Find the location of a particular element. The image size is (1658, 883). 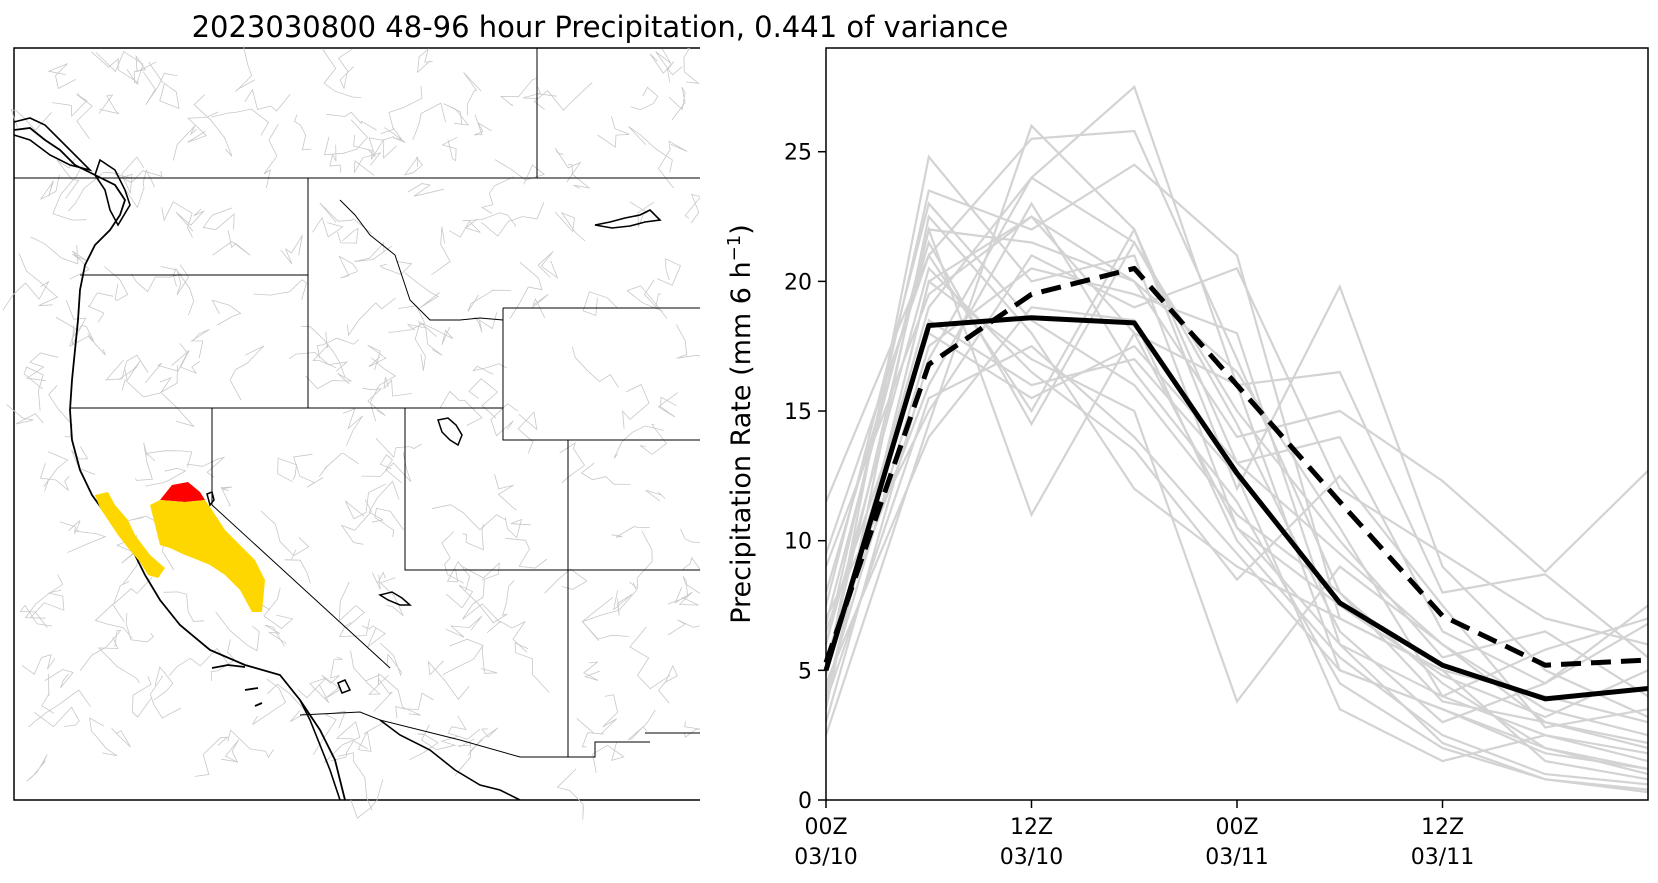

highlight-region-red is located at coordinates (182, 492).